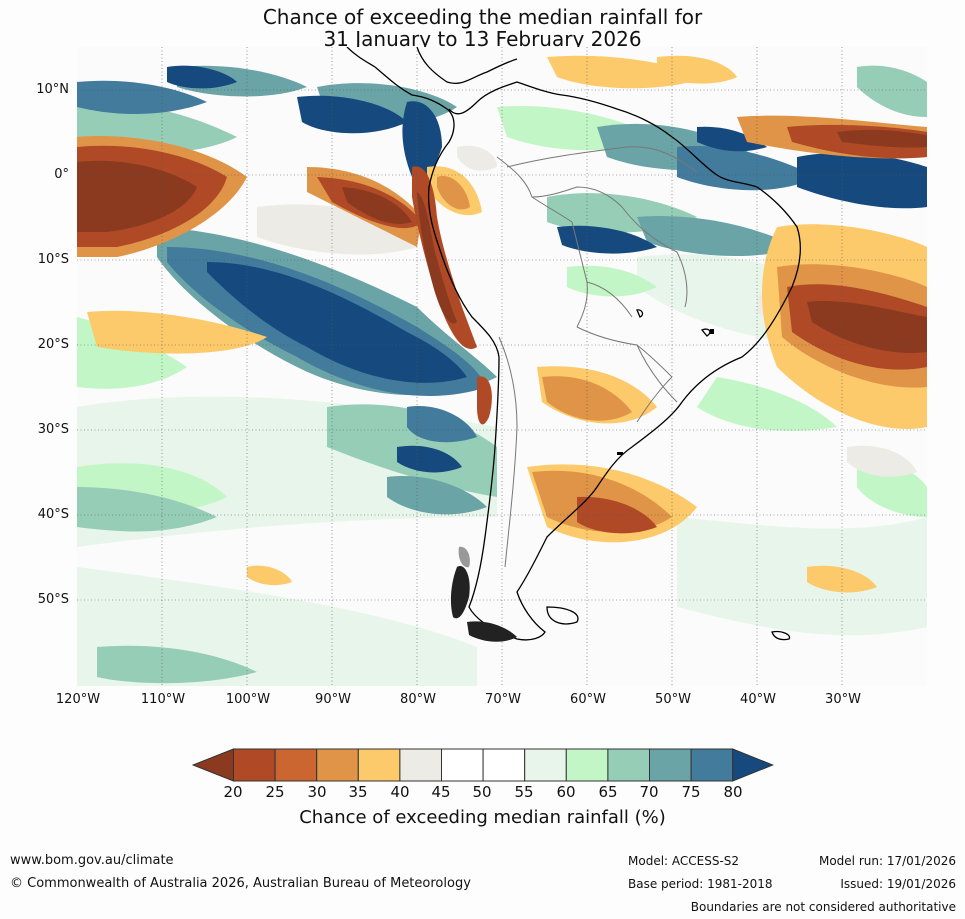  Describe the element at coordinates (53, 429) in the screenshot. I see `lat-label-30s: 30°S` at that location.